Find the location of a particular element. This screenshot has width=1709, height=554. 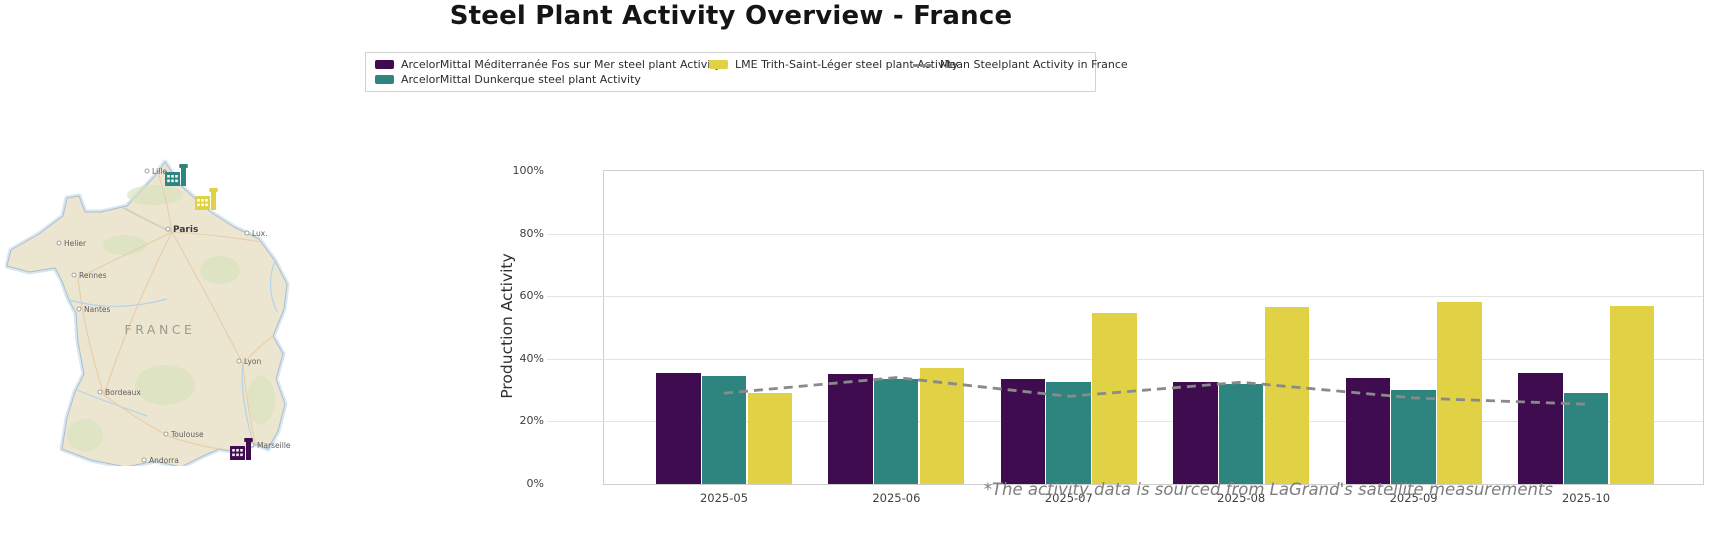

map-city-label: Rennes is located at coordinates (93, 275).